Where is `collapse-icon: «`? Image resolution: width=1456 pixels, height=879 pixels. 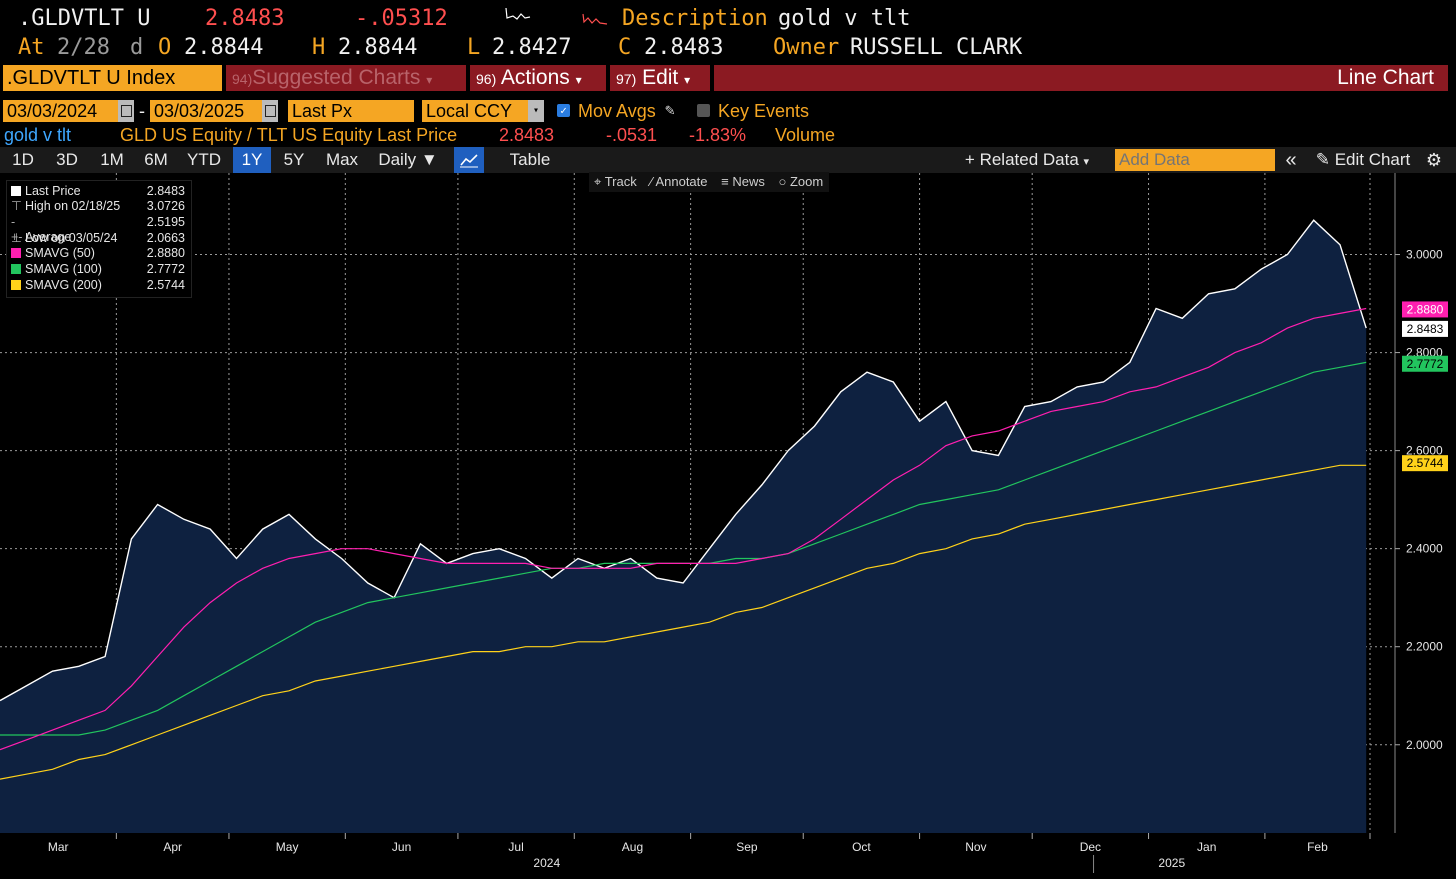
collapse-icon: « is located at coordinates (1291, 160).